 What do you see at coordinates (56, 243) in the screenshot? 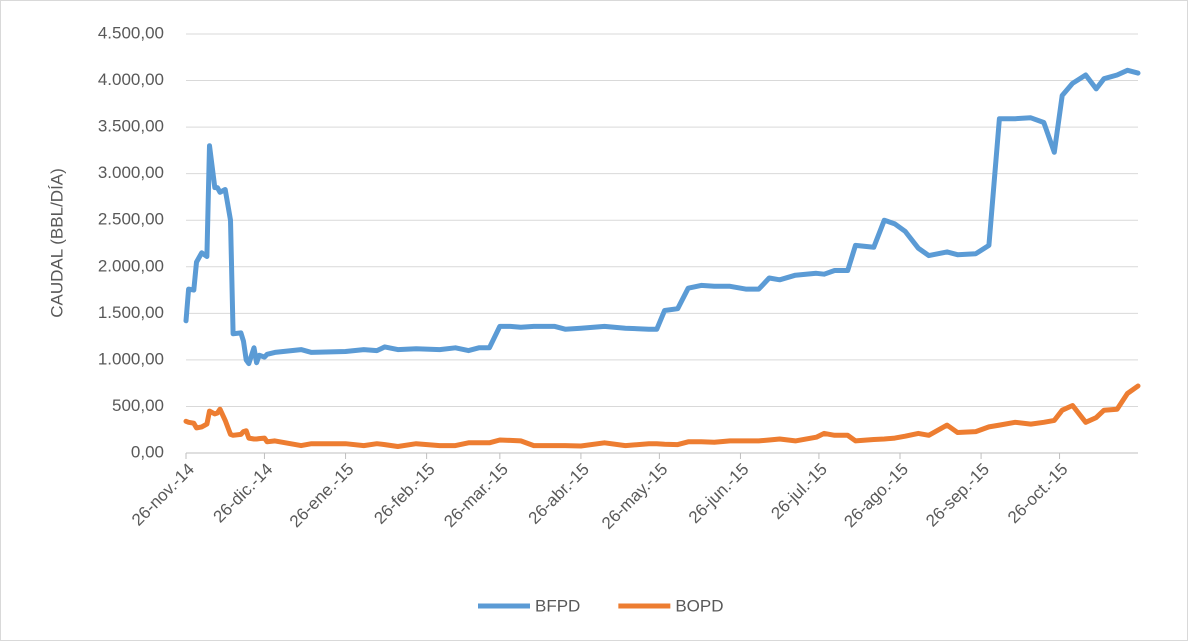
I see `y-axis-label: CAUDAL (BBL/DÍA)` at bounding box center [56, 243].